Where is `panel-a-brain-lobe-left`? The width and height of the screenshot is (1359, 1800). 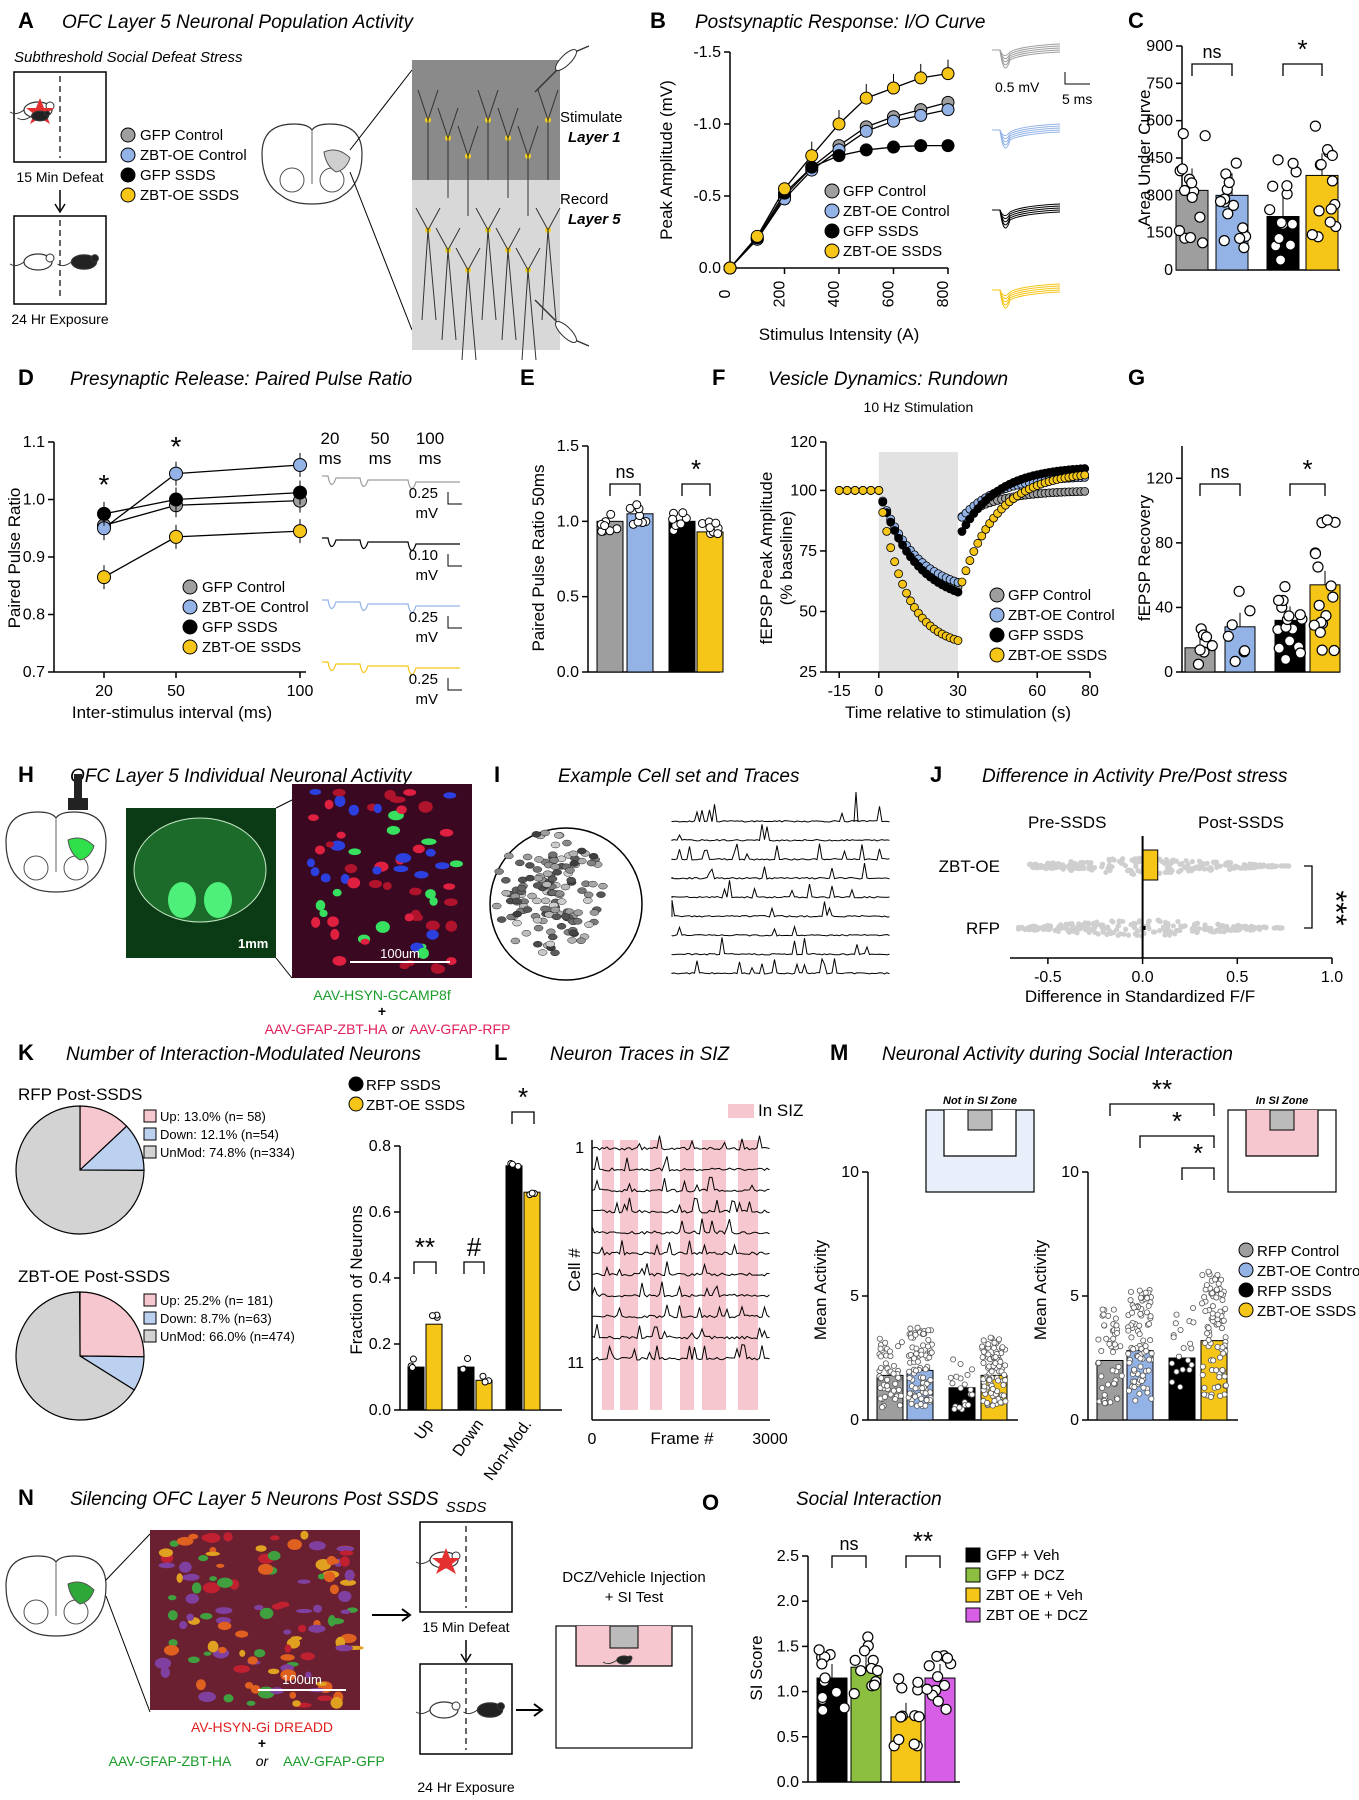 panel-a-brain-lobe-left is located at coordinates (292, 180).